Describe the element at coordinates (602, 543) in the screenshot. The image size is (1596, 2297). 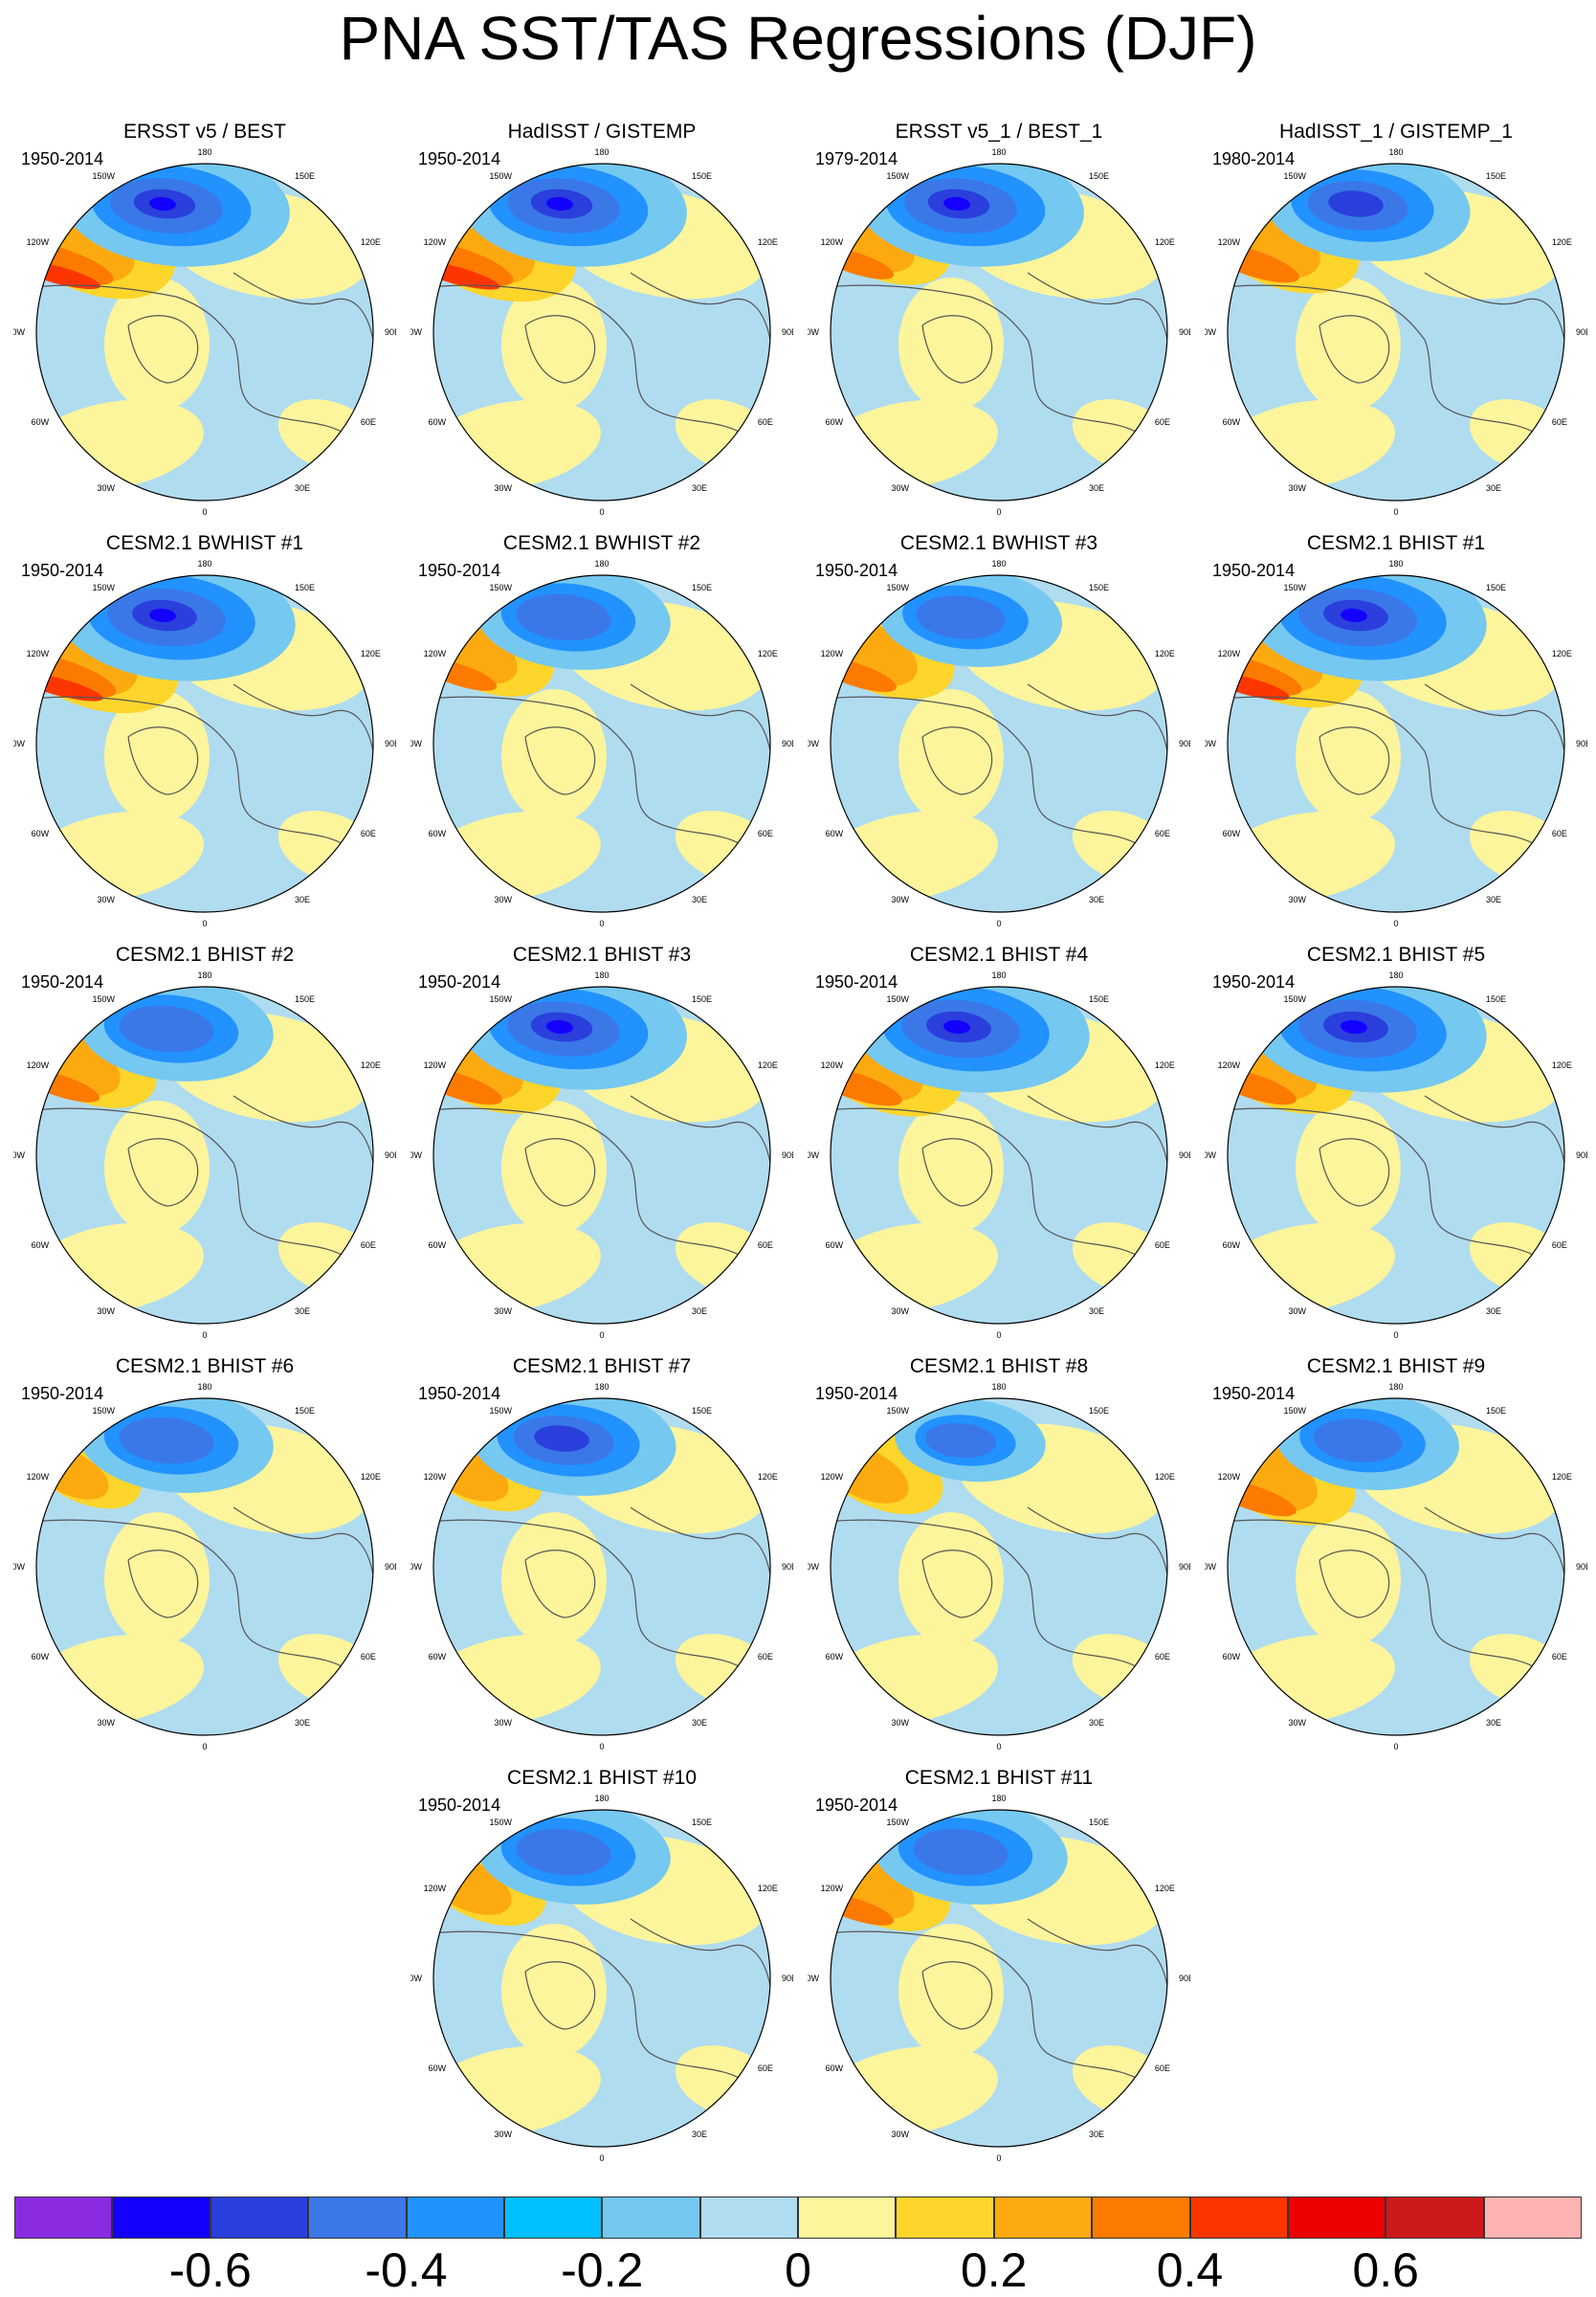
I see `panel-title: CESM2.1 BWHIST #2` at that location.